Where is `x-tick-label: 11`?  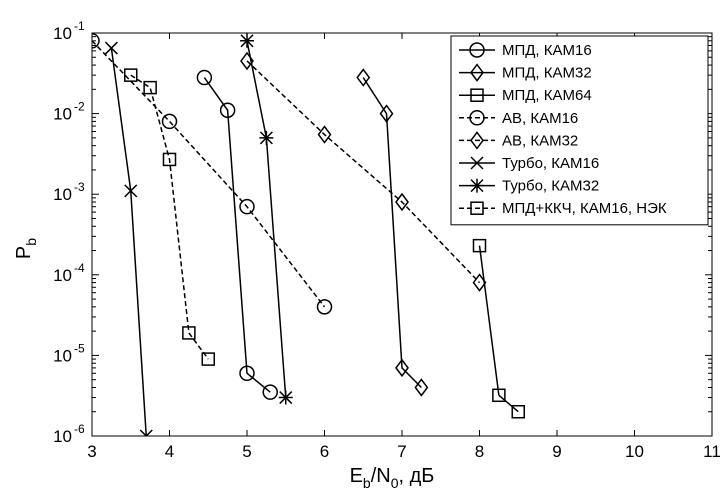 x-tick-label: 11 is located at coordinates (712, 451).